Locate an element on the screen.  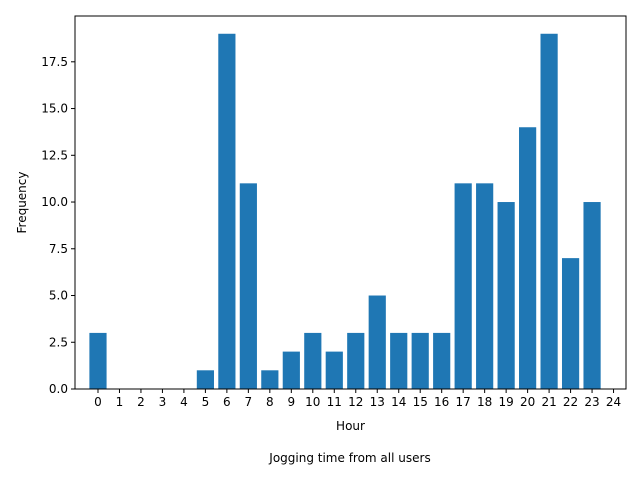
y-tick-label: 2.5 is located at coordinates (58, 342).